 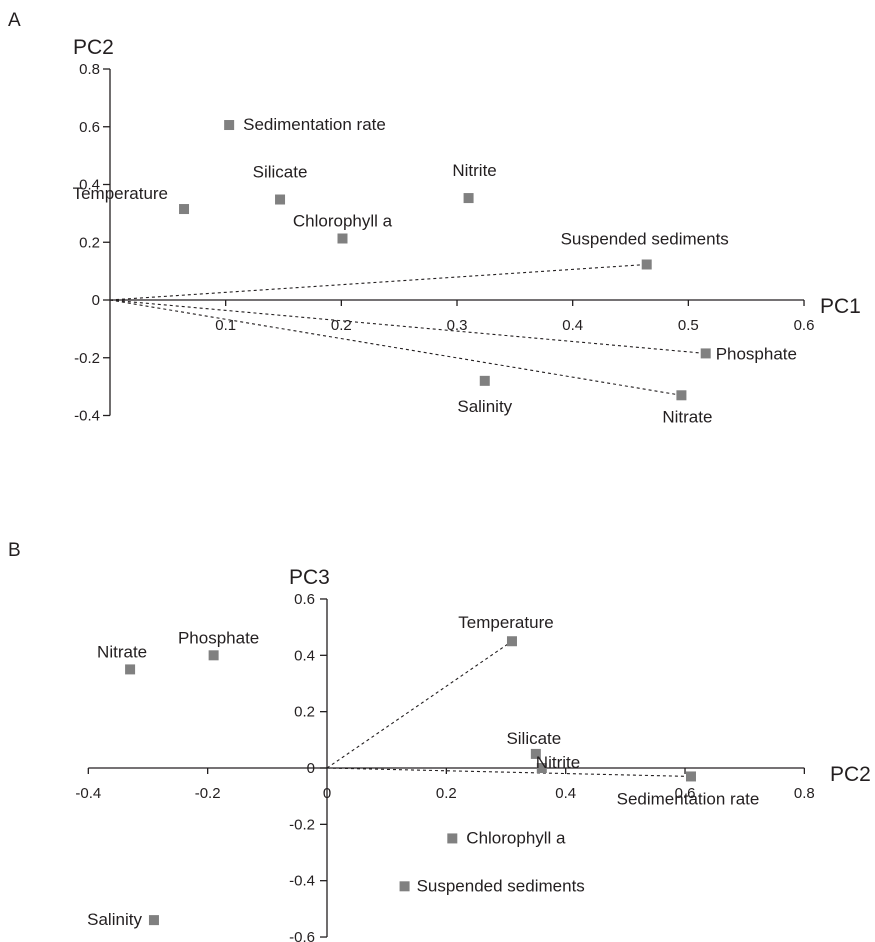 I want to click on x-axis-title: PC2, so click(x=850, y=774).